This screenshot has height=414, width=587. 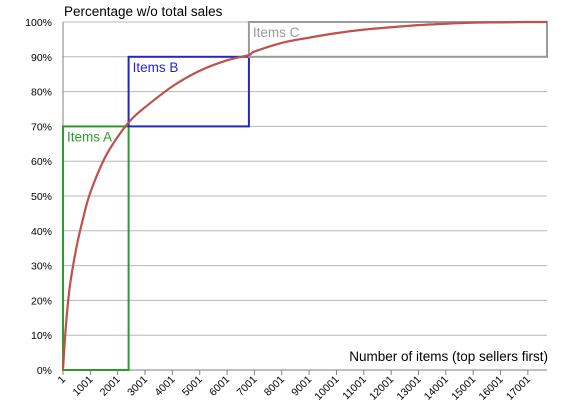 What do you see at coordinates (41, 127) in the screenshot?
I see `y-tick-label: 70%` at bounding box center [41, 127].